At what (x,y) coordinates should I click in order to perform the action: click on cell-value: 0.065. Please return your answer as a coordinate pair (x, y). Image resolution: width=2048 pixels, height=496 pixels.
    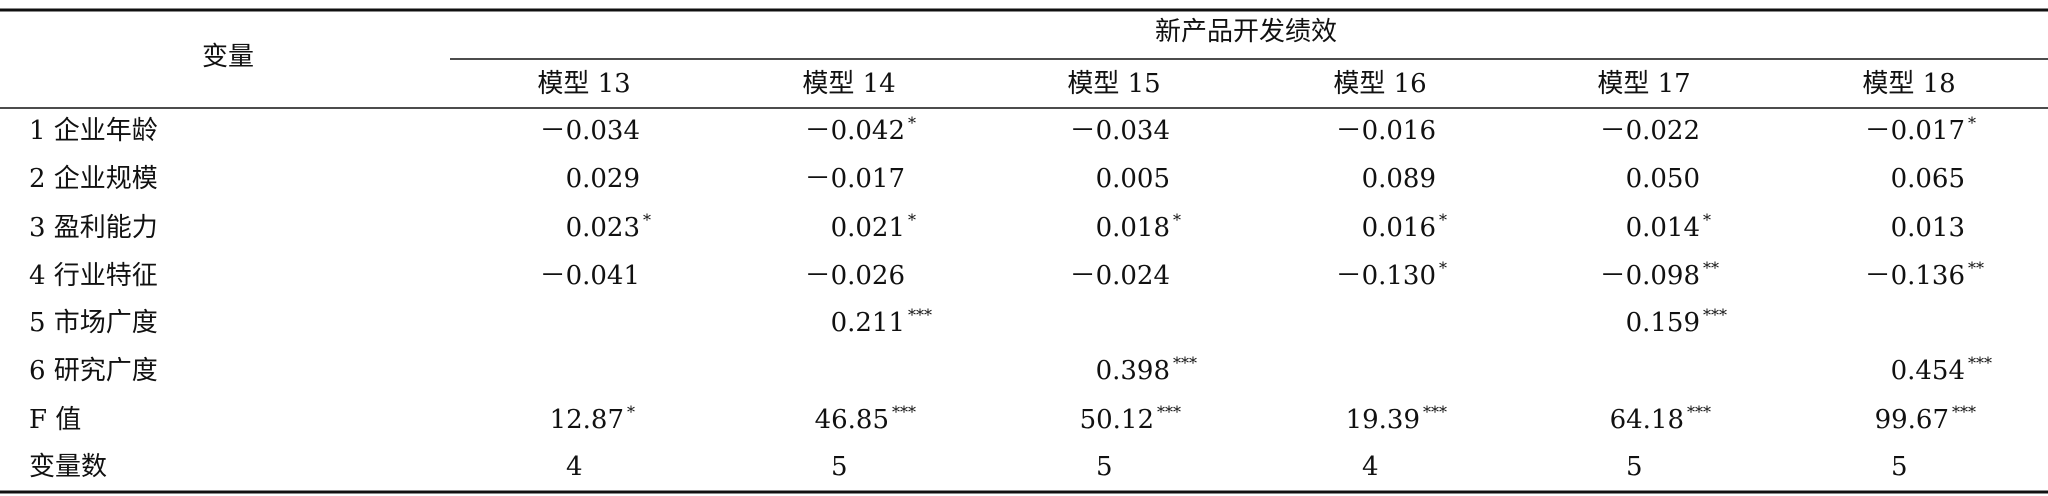
    Looking at the image, I should click on (1928, 179).